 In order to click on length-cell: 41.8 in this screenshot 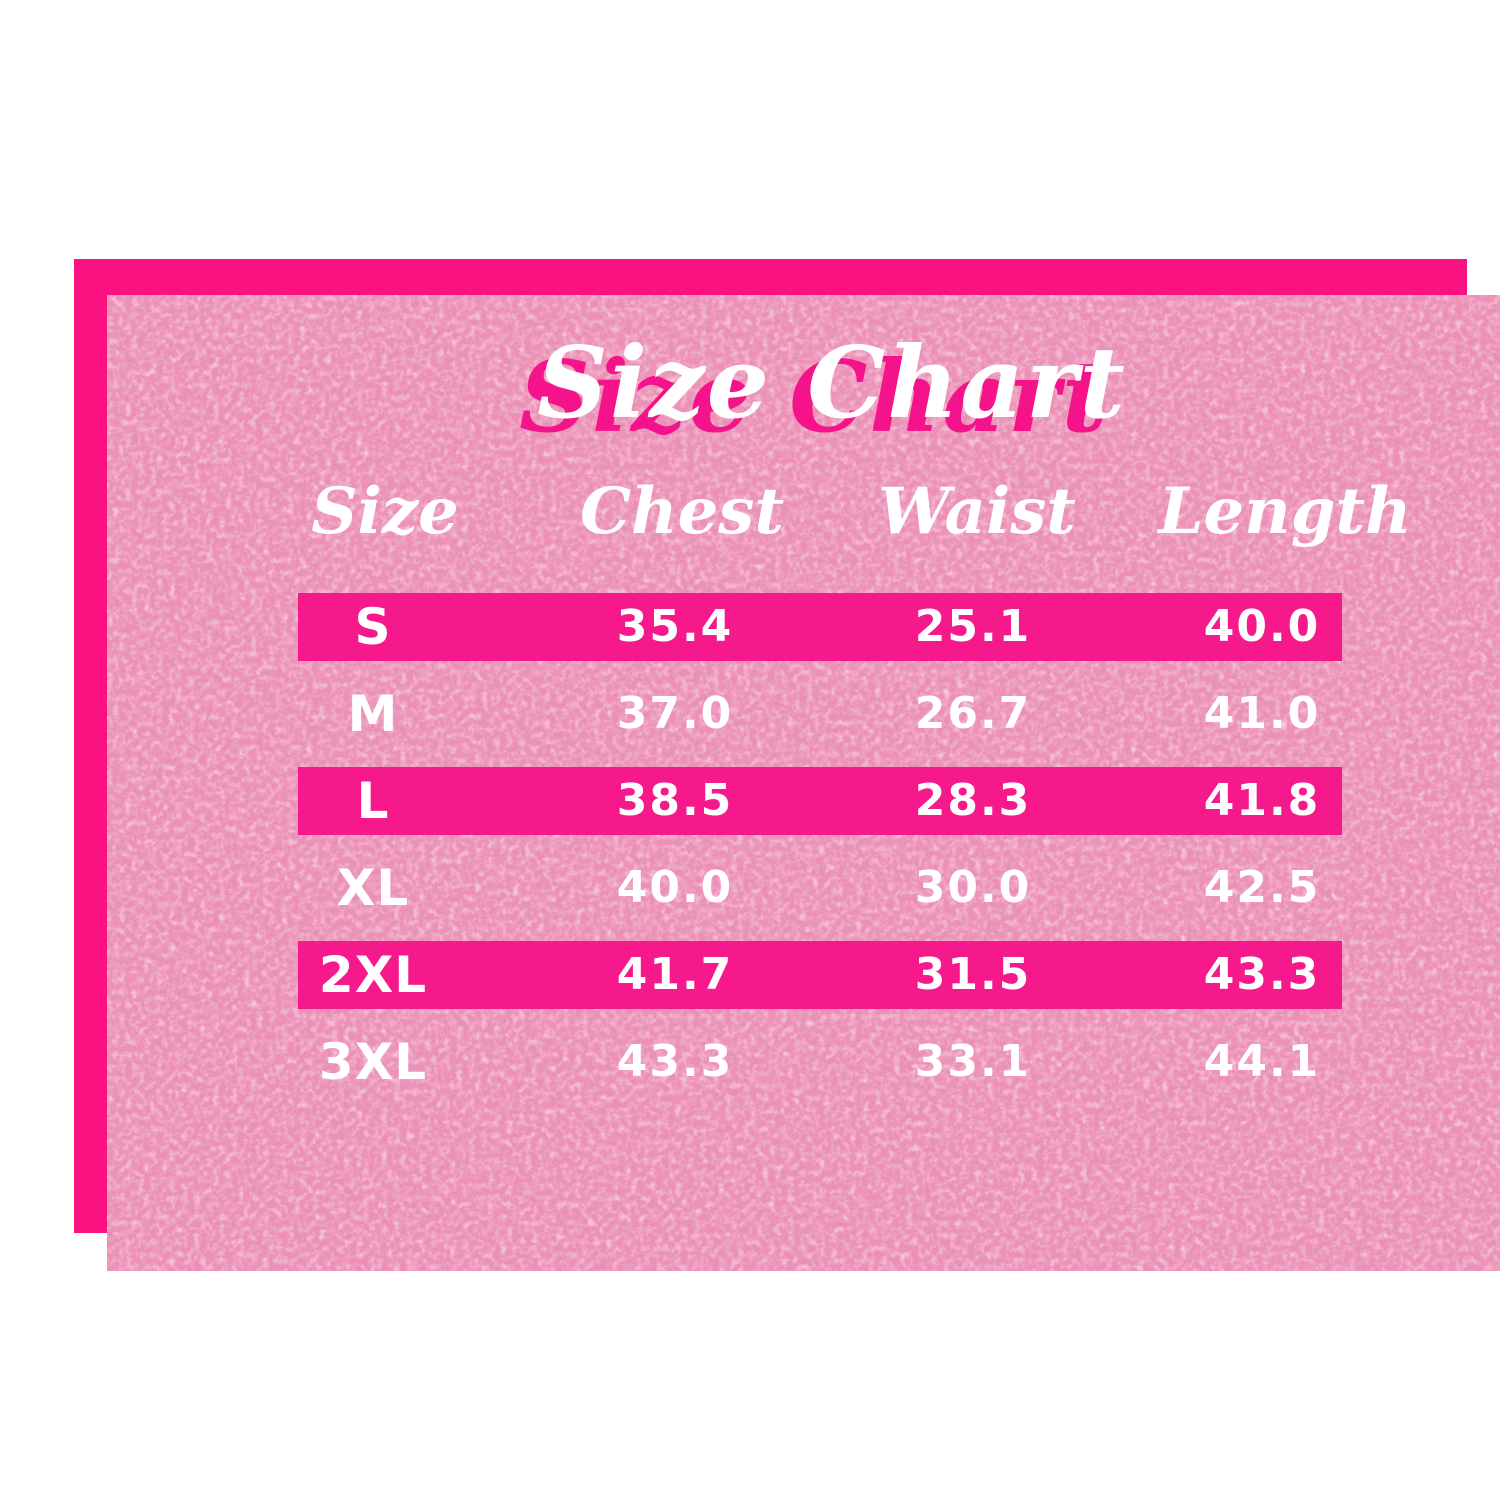, I will do `click(1262, 800)`.